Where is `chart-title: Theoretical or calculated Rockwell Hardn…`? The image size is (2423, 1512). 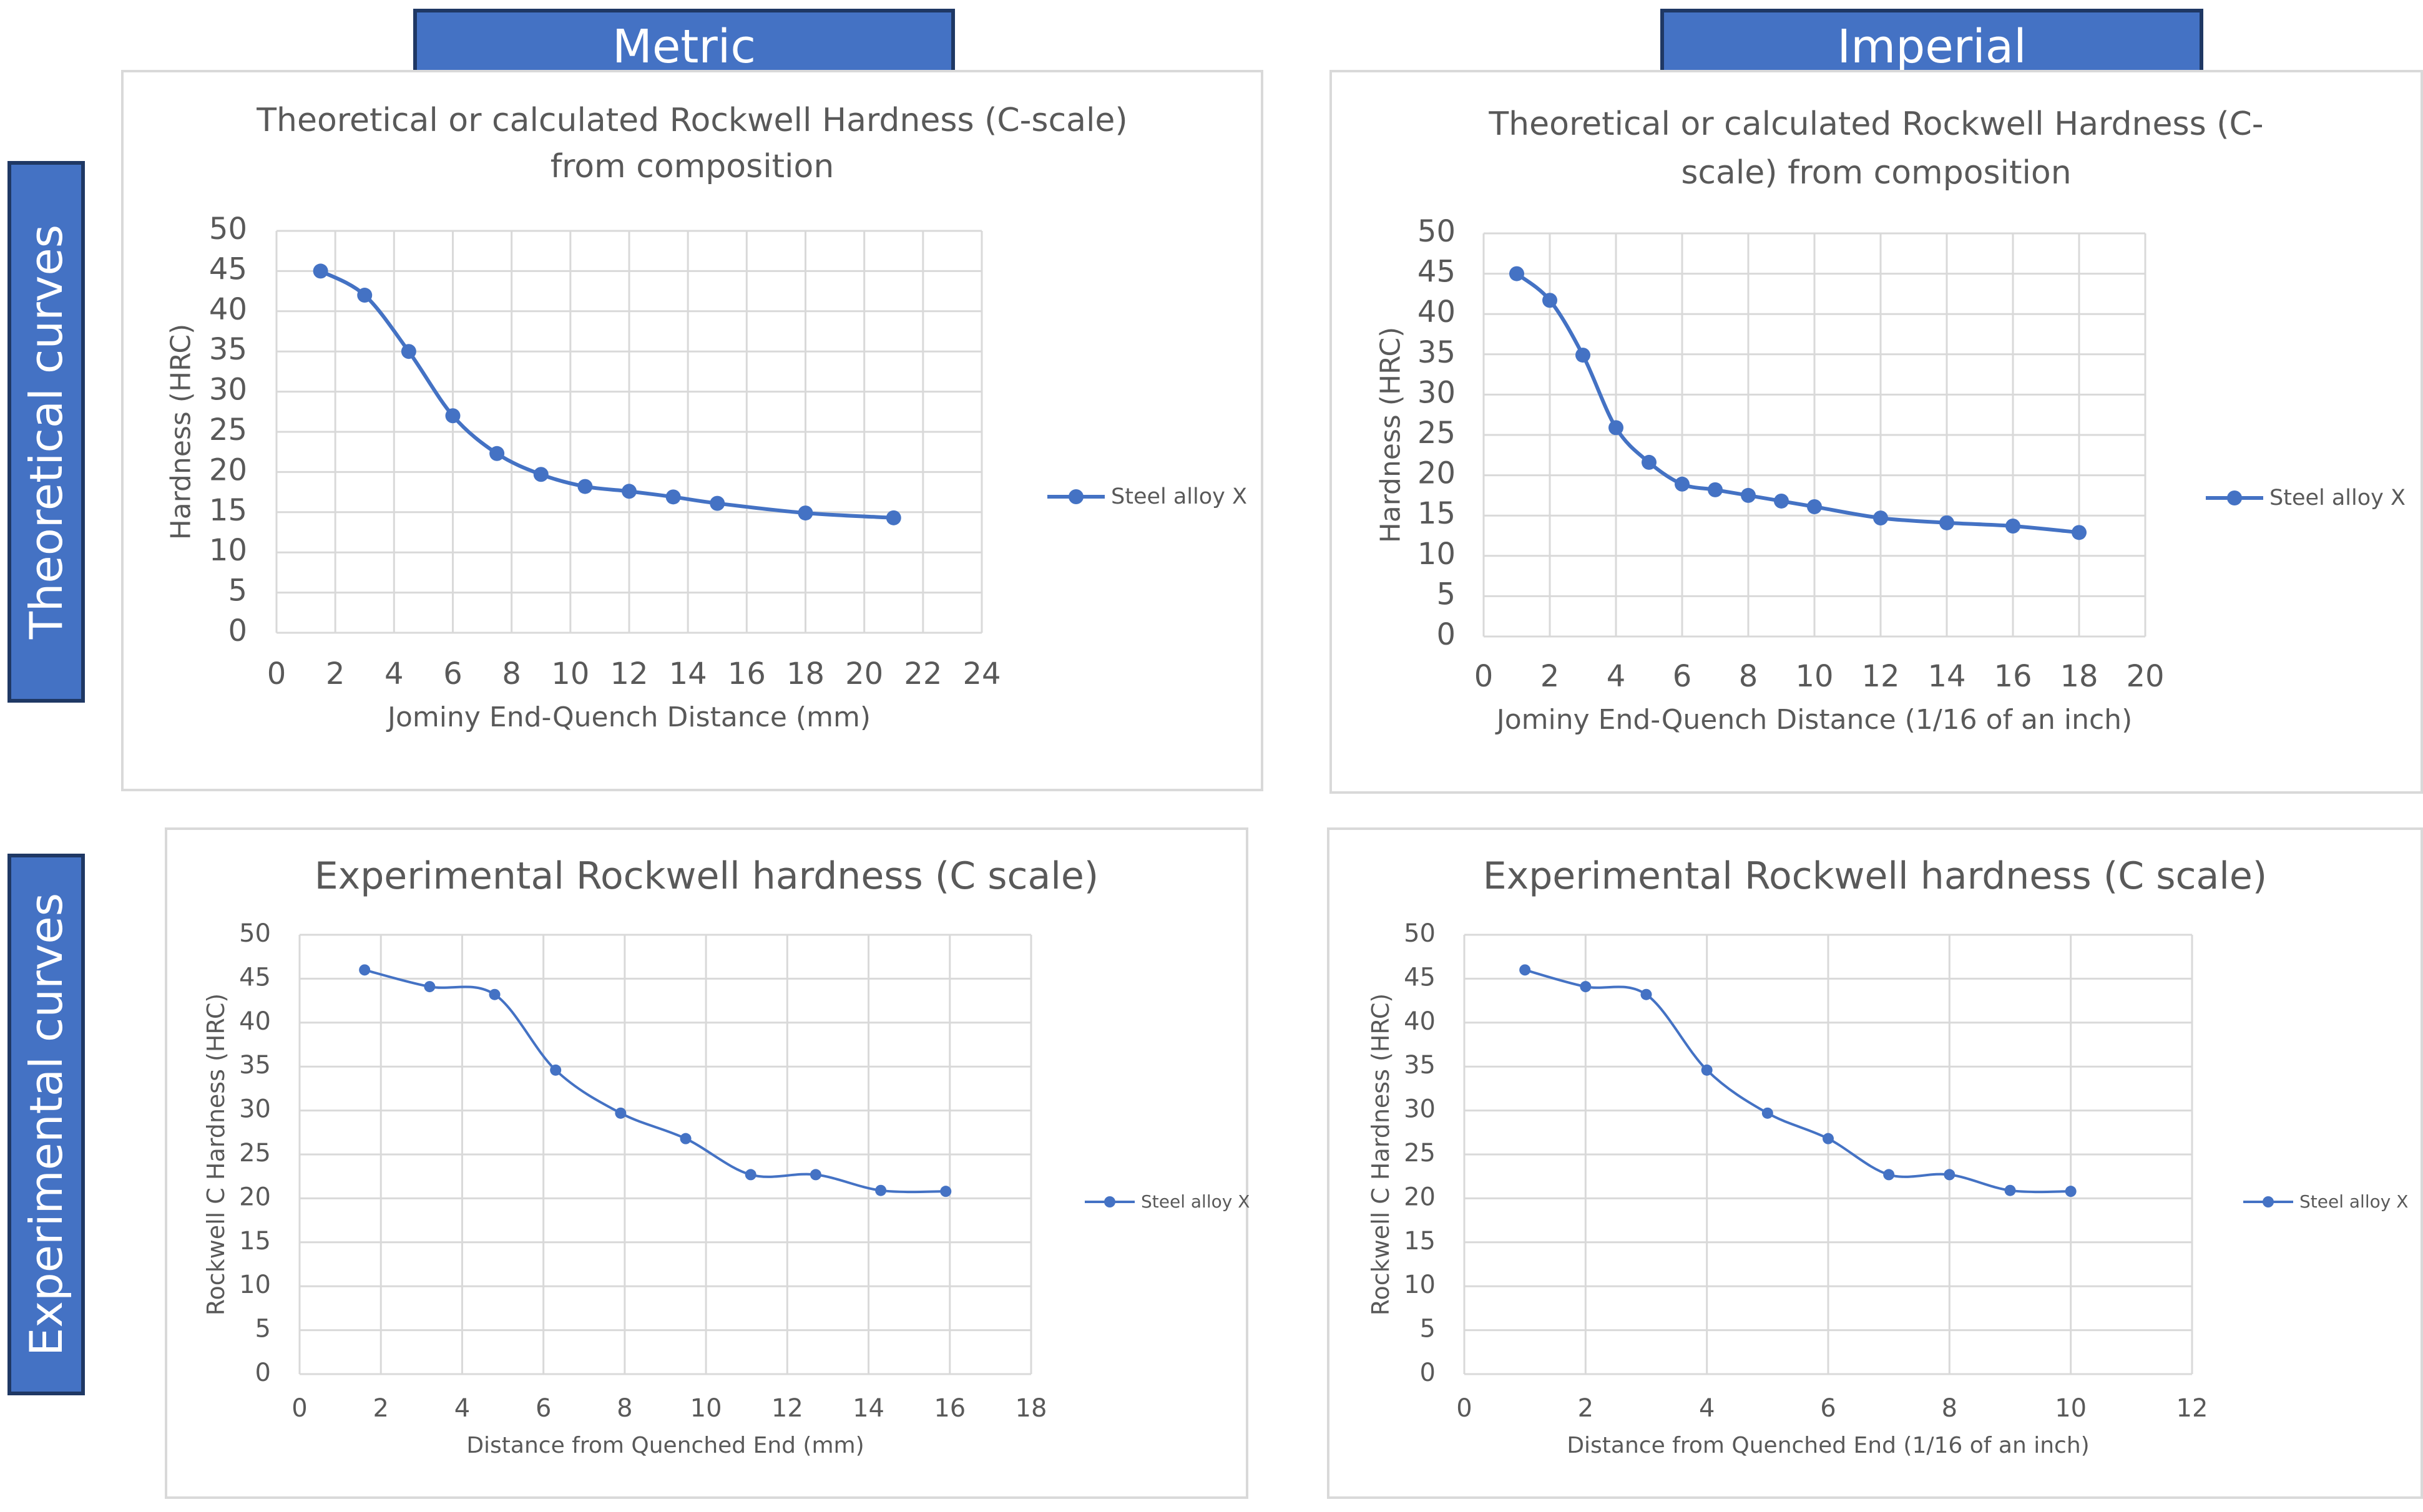
chart-title: Theoretical or calculated Rockwell Hardn… is located at coordinates (692, 143).